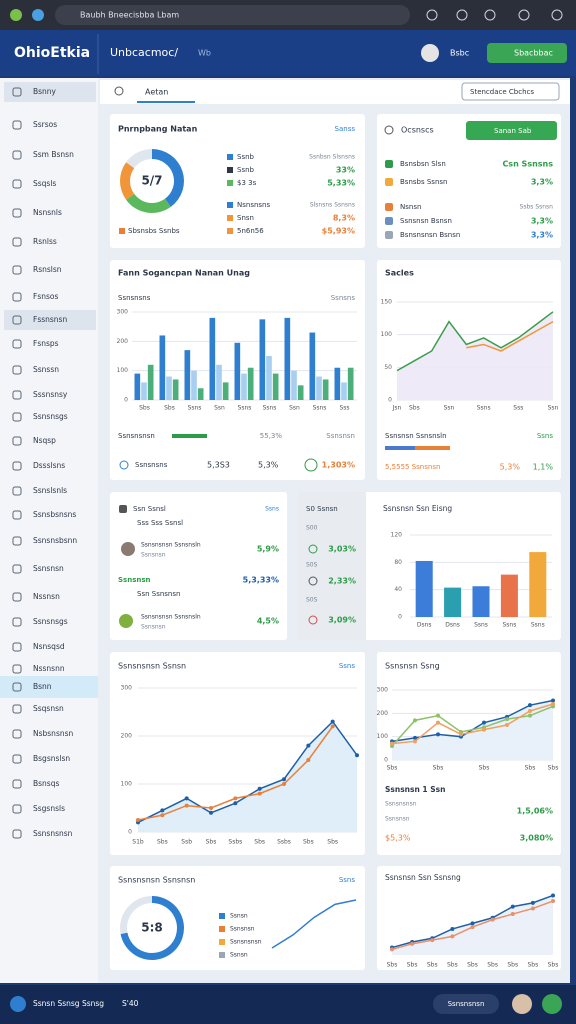  What do you see at coordinates (184, 273) in the screenshot?
I see `card-title: Fann Sogancpan Nanan Unag` at bounding box center [184, 273].